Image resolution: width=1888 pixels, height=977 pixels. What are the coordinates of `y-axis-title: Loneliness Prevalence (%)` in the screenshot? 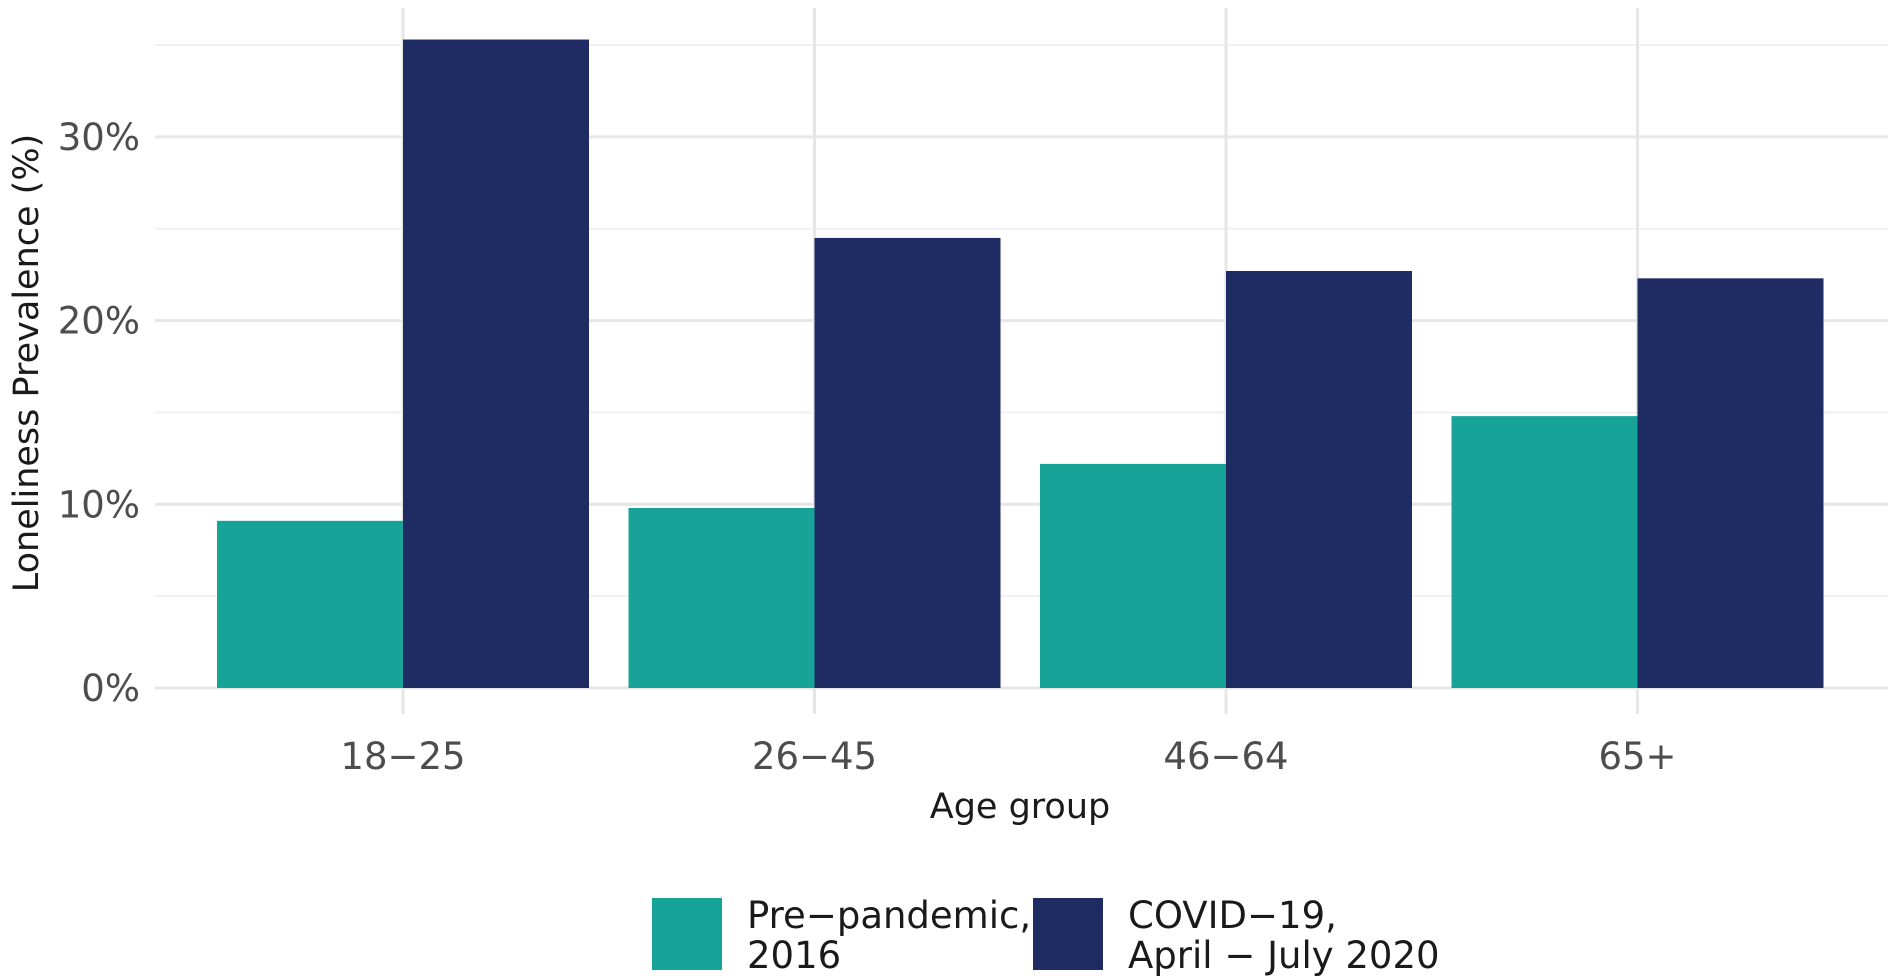 It's located at (27, 363).